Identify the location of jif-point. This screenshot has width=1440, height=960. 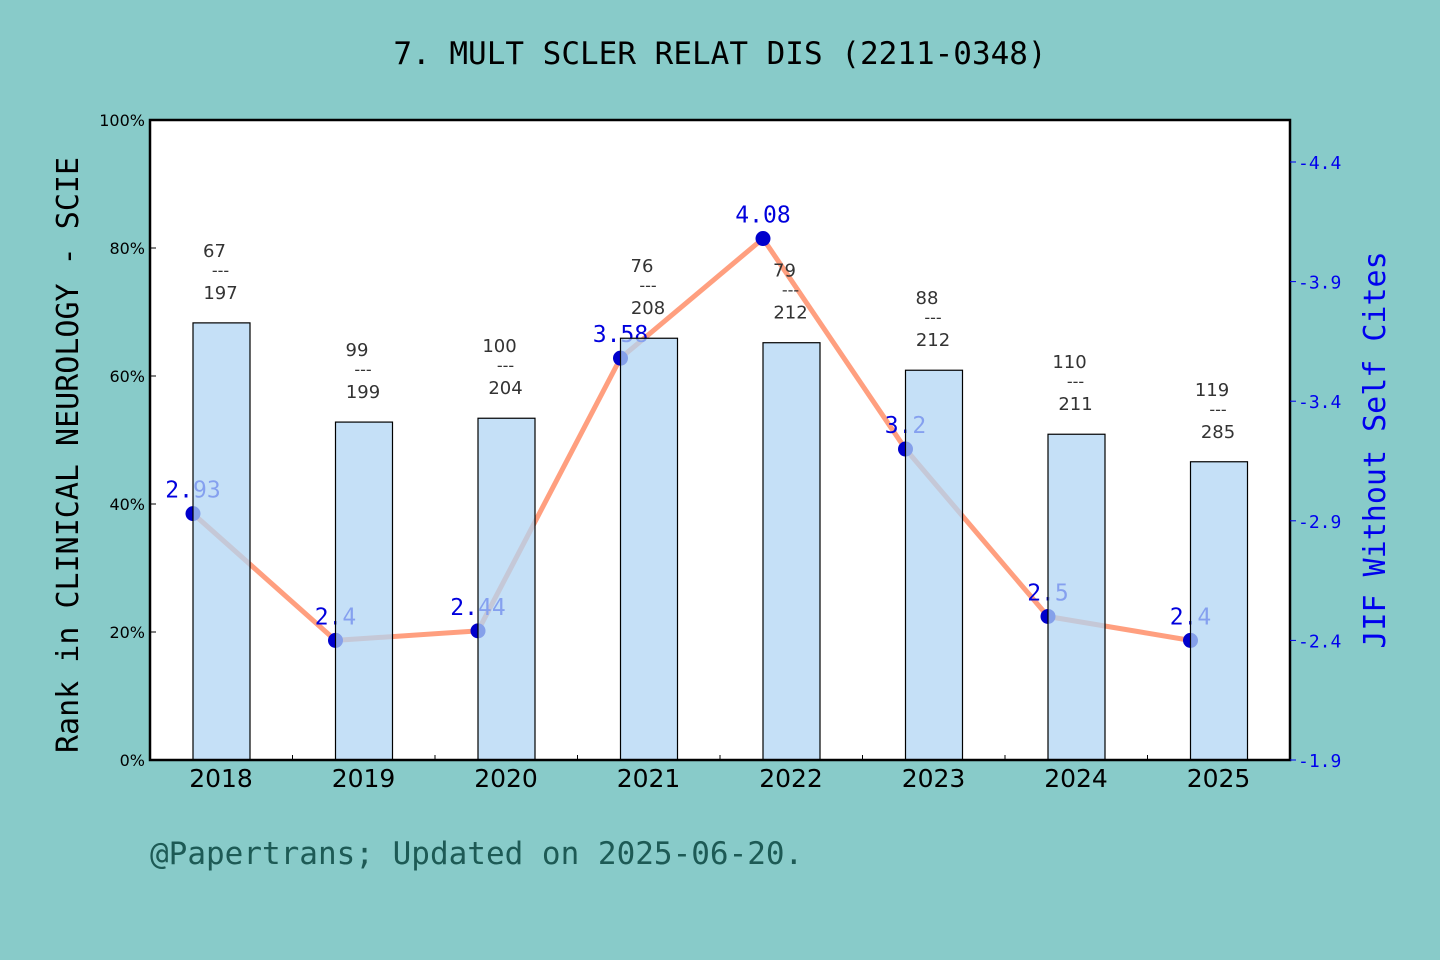
(763, 239).